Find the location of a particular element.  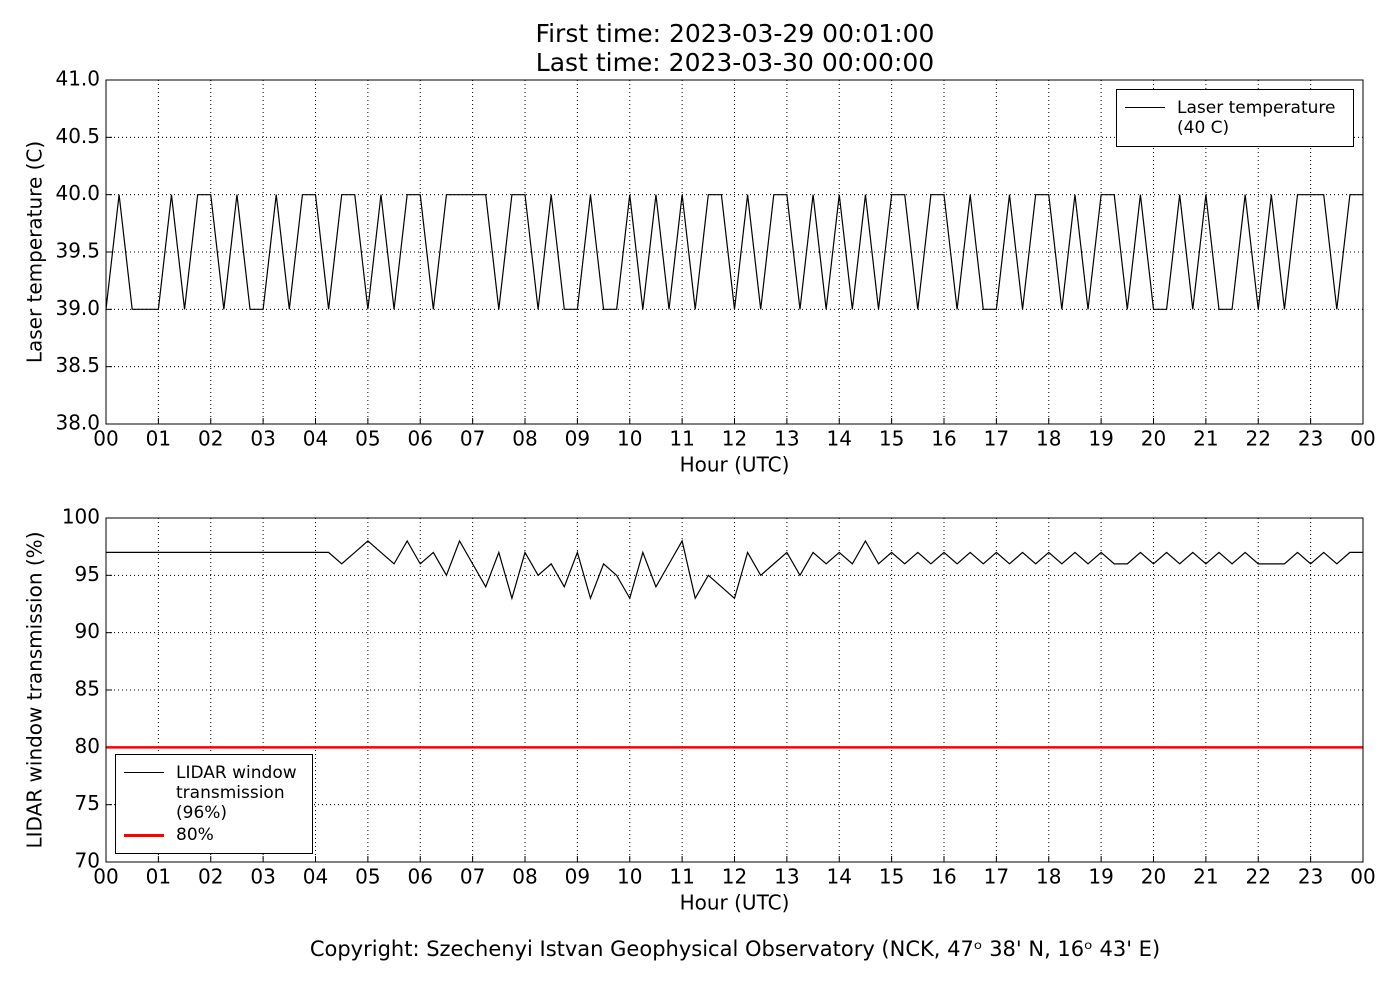

legend: LIDAR window transmission (96%) 80% is located at coordinates (214, 804).